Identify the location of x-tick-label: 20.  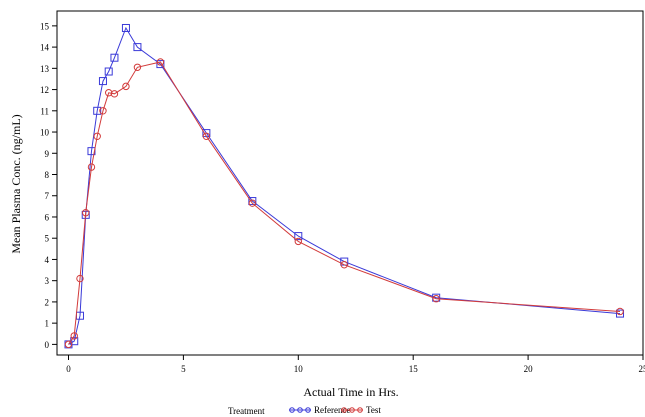
(529, 369).